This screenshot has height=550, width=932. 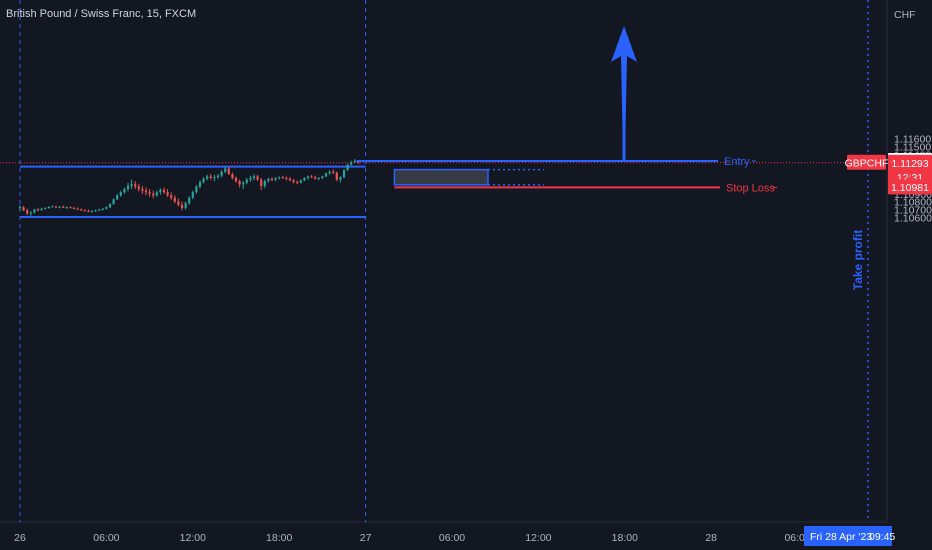 What do you see at coordinates (913, 203) in the screenshot?
I see `price-tick-label: 1.10800` at bounding box center [913, 203].